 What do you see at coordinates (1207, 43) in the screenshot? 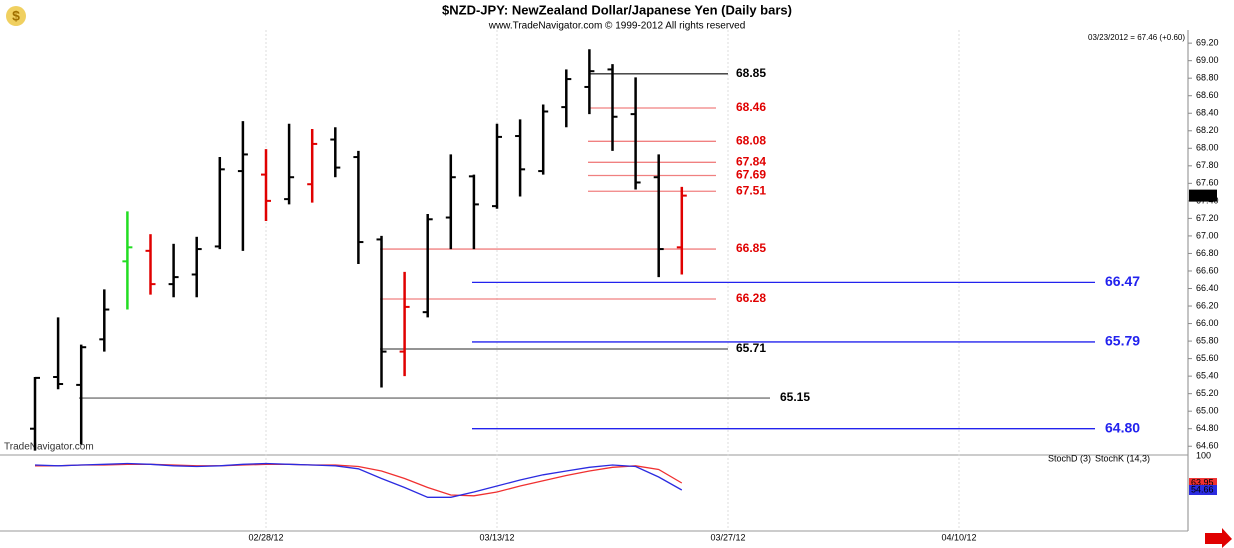
I see `y-tick-label: 69.20` at bounding box center [1207, 43].